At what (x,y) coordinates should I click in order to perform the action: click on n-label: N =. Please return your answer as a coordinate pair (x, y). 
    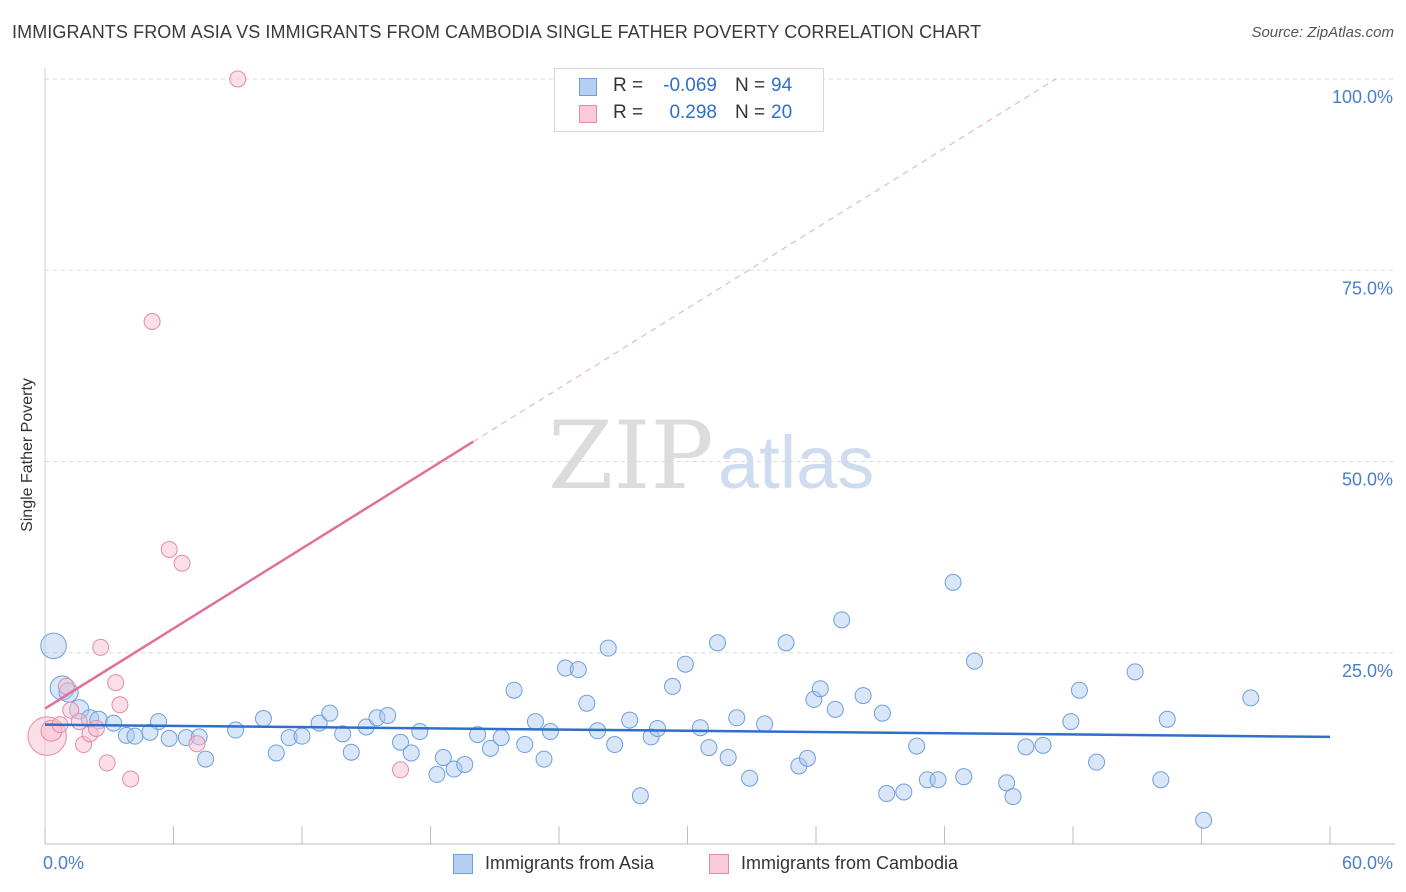
    Looking at the image, I should click on (750, 85).